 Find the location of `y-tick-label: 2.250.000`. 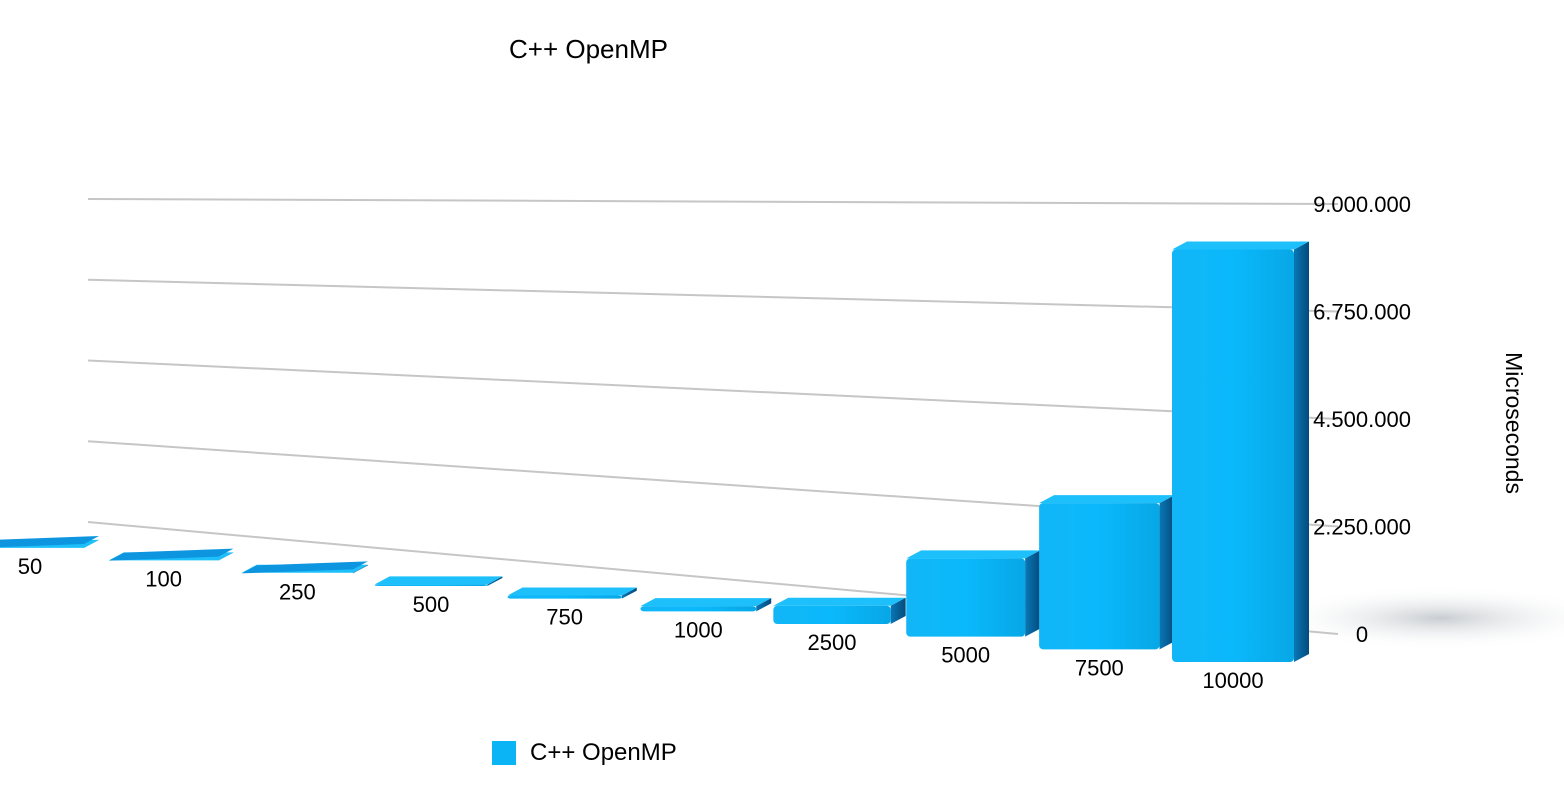

y-tick-label: 2.250.000 is located at coordinates (1362, 527).